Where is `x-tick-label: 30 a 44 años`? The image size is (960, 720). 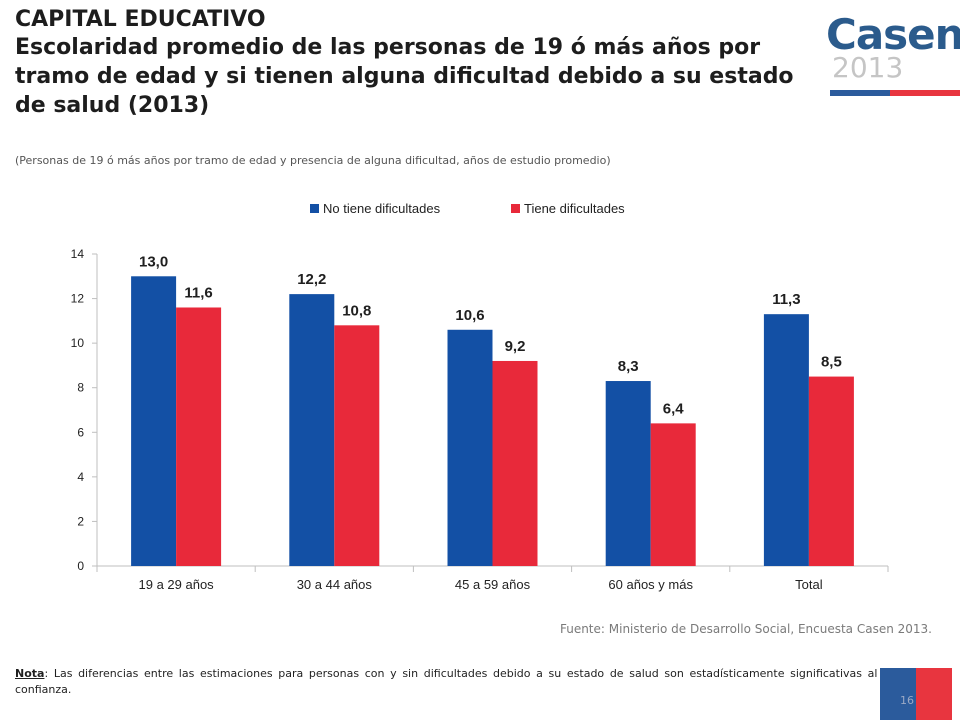 x-tick-label: 30 a 44 años is located at coordinates (335, 584).